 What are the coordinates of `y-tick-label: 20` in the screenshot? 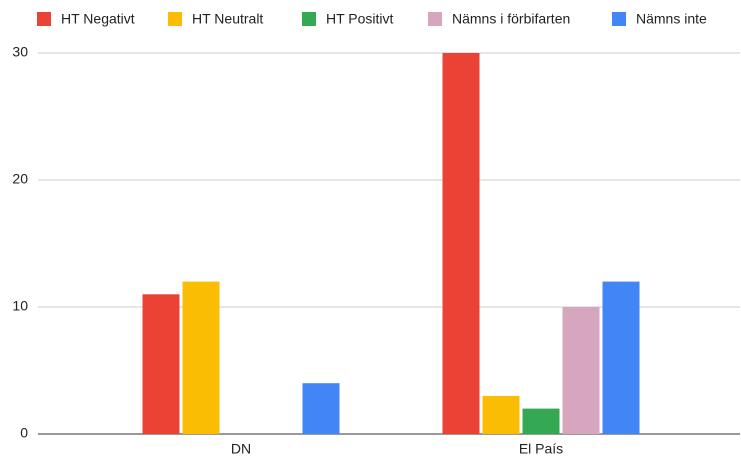 It's located at (20, 179).